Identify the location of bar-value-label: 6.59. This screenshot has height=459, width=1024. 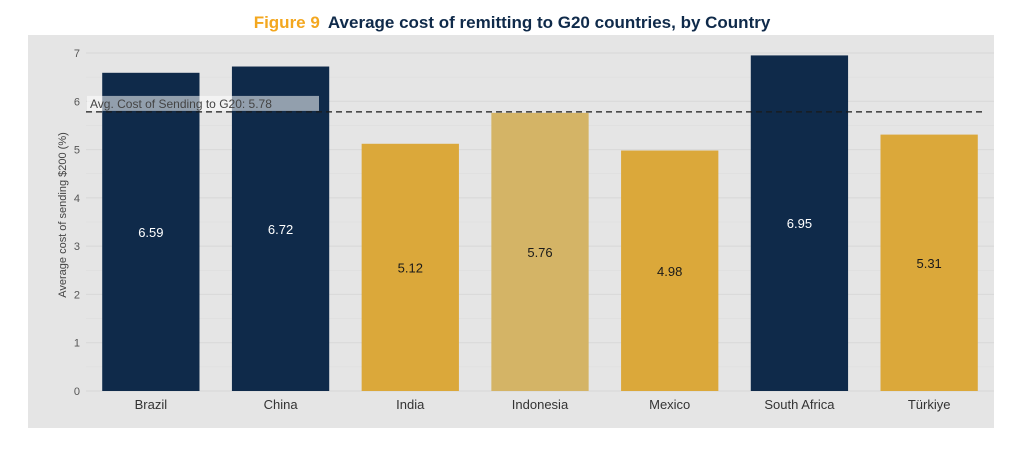
(150, 232).